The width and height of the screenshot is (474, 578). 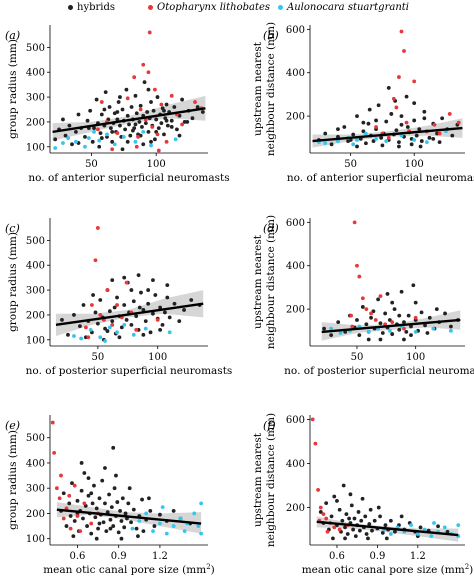 What do you see at coordinates (35, 489) in the screenshot?
I see `y-tick-label: 300` at bounding box center [35, 489].